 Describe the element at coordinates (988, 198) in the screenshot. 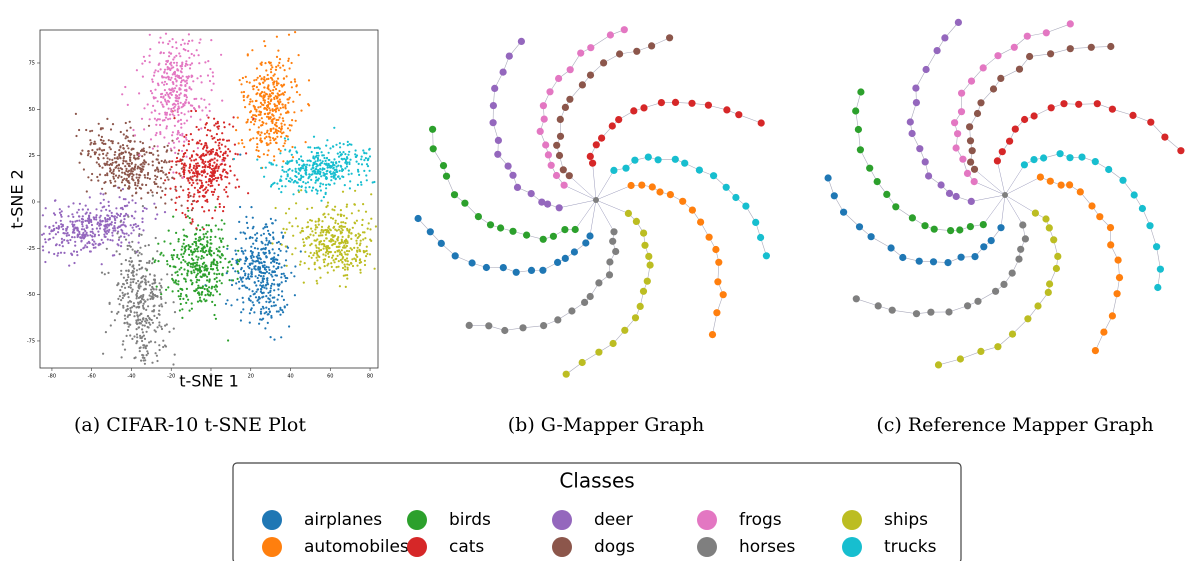

I see `edge` at that location.